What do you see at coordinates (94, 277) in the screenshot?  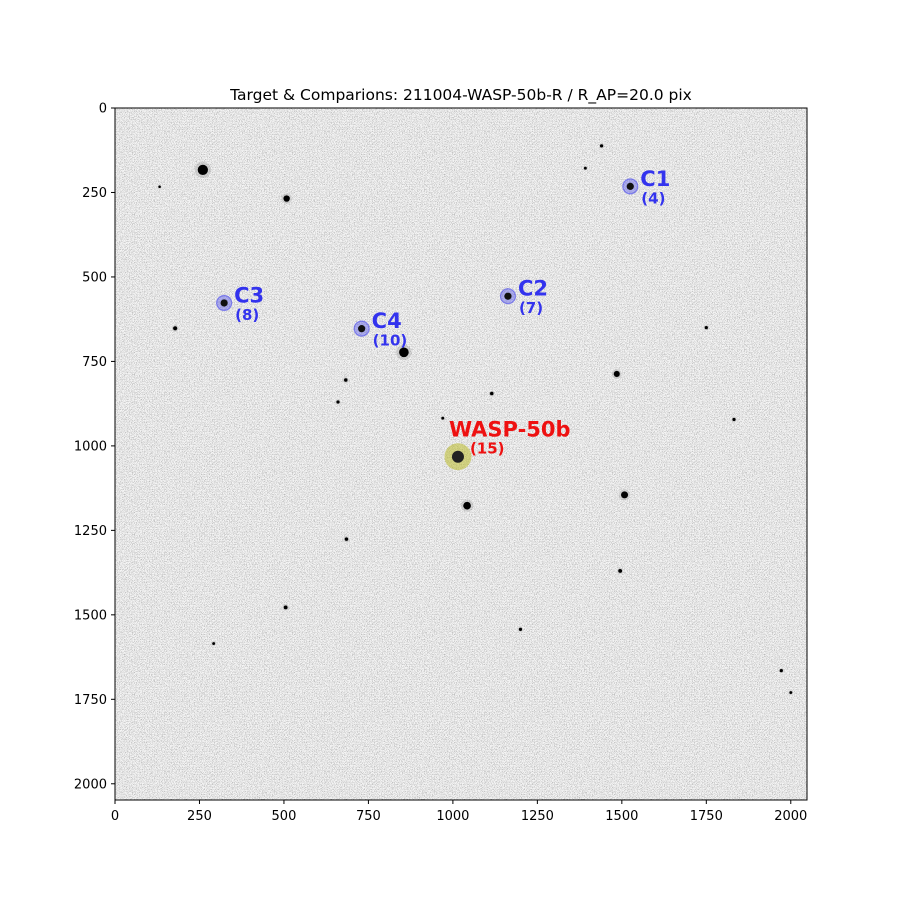 I see `y-tick-label: 500` at bounding box center [94, 277].